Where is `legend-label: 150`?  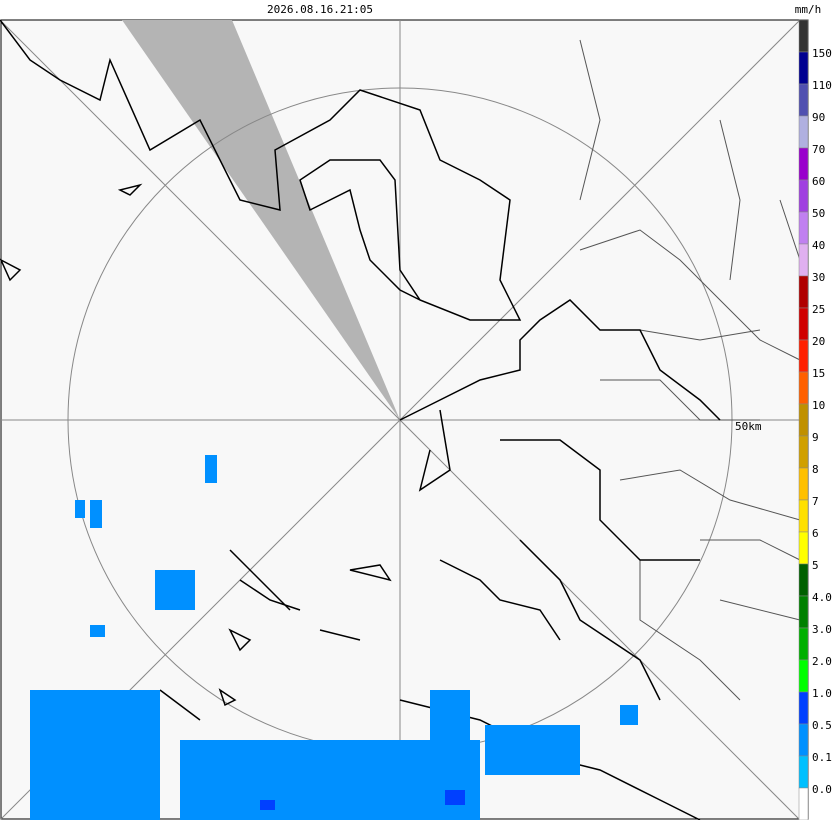
legend-label: 150 is located at coordinates (822, 53).